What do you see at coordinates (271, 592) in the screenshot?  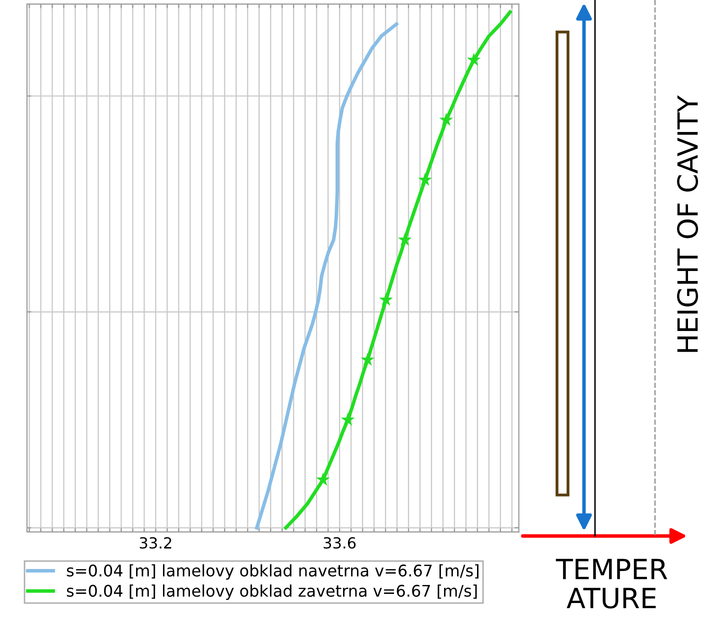 I see `legend-label: s=0.04 [m] lamelovy obklad zavetrna v=6.67 [m/s]` at bounding box center [271, 592].